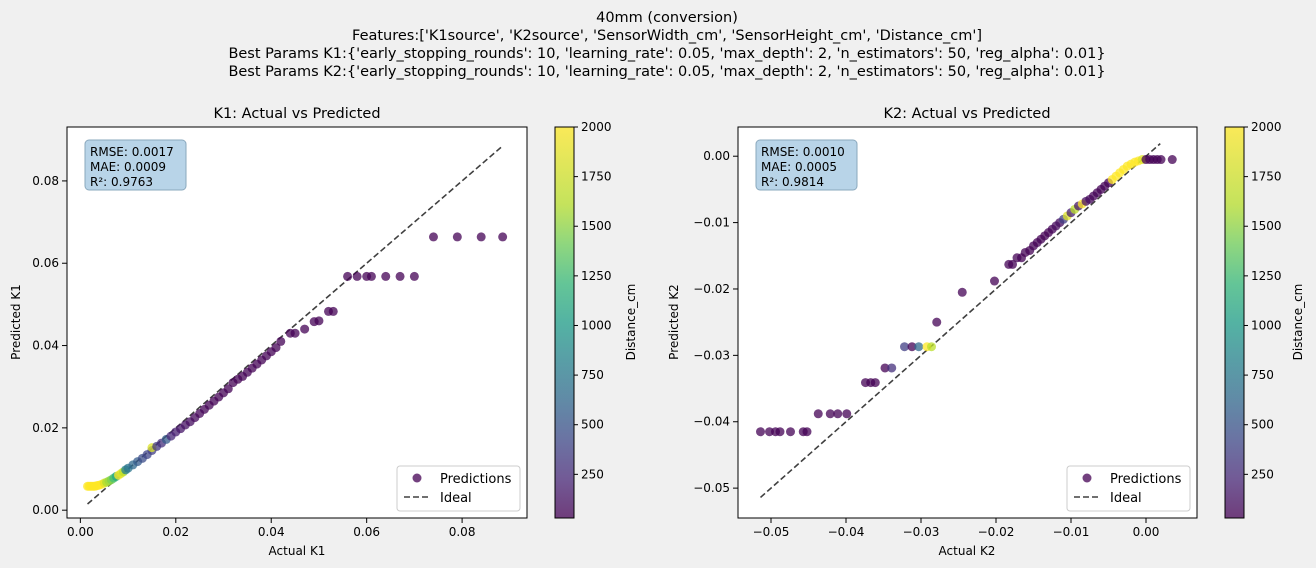  Describe the element at coordinates (462, 532) in the screenshot. I see `k1-x-tick-label: 0.08` at that location.